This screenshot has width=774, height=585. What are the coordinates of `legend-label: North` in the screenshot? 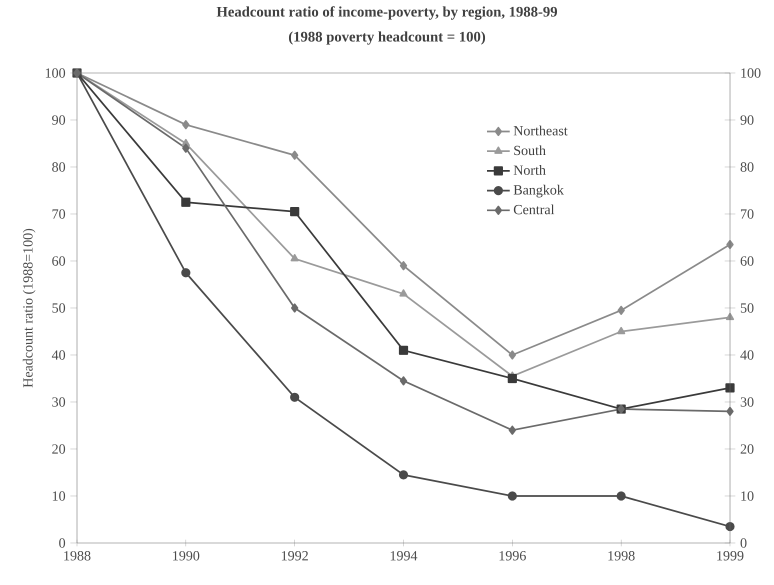 It's located at (530, 170).